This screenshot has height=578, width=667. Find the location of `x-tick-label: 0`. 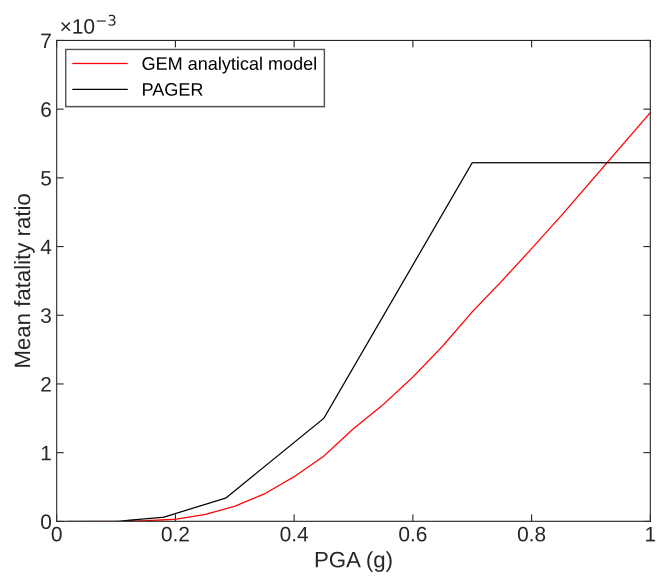

x-tick-label: 0 is located at coordinates (57, 534).